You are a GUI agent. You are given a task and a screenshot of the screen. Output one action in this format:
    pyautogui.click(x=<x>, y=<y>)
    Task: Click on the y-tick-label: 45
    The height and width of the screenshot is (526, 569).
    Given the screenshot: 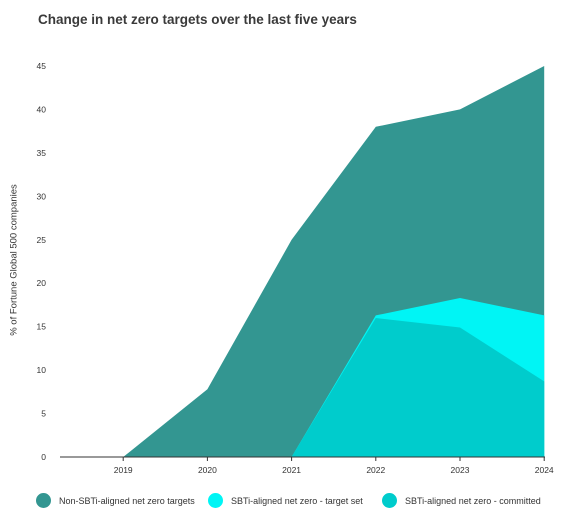 What is the action you would take?
    pyautogui.click(x=42, y=66)
    